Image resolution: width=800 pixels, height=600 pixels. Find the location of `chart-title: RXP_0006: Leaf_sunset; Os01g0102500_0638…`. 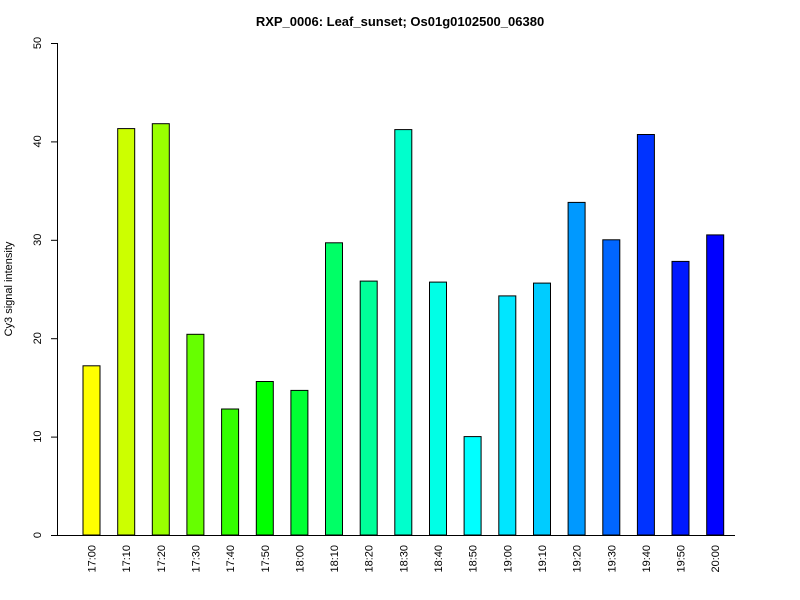

chart-title: RXP_0006: Leaf_sunset; Os01g0102500_0638… is located at coordinates (400, 21).